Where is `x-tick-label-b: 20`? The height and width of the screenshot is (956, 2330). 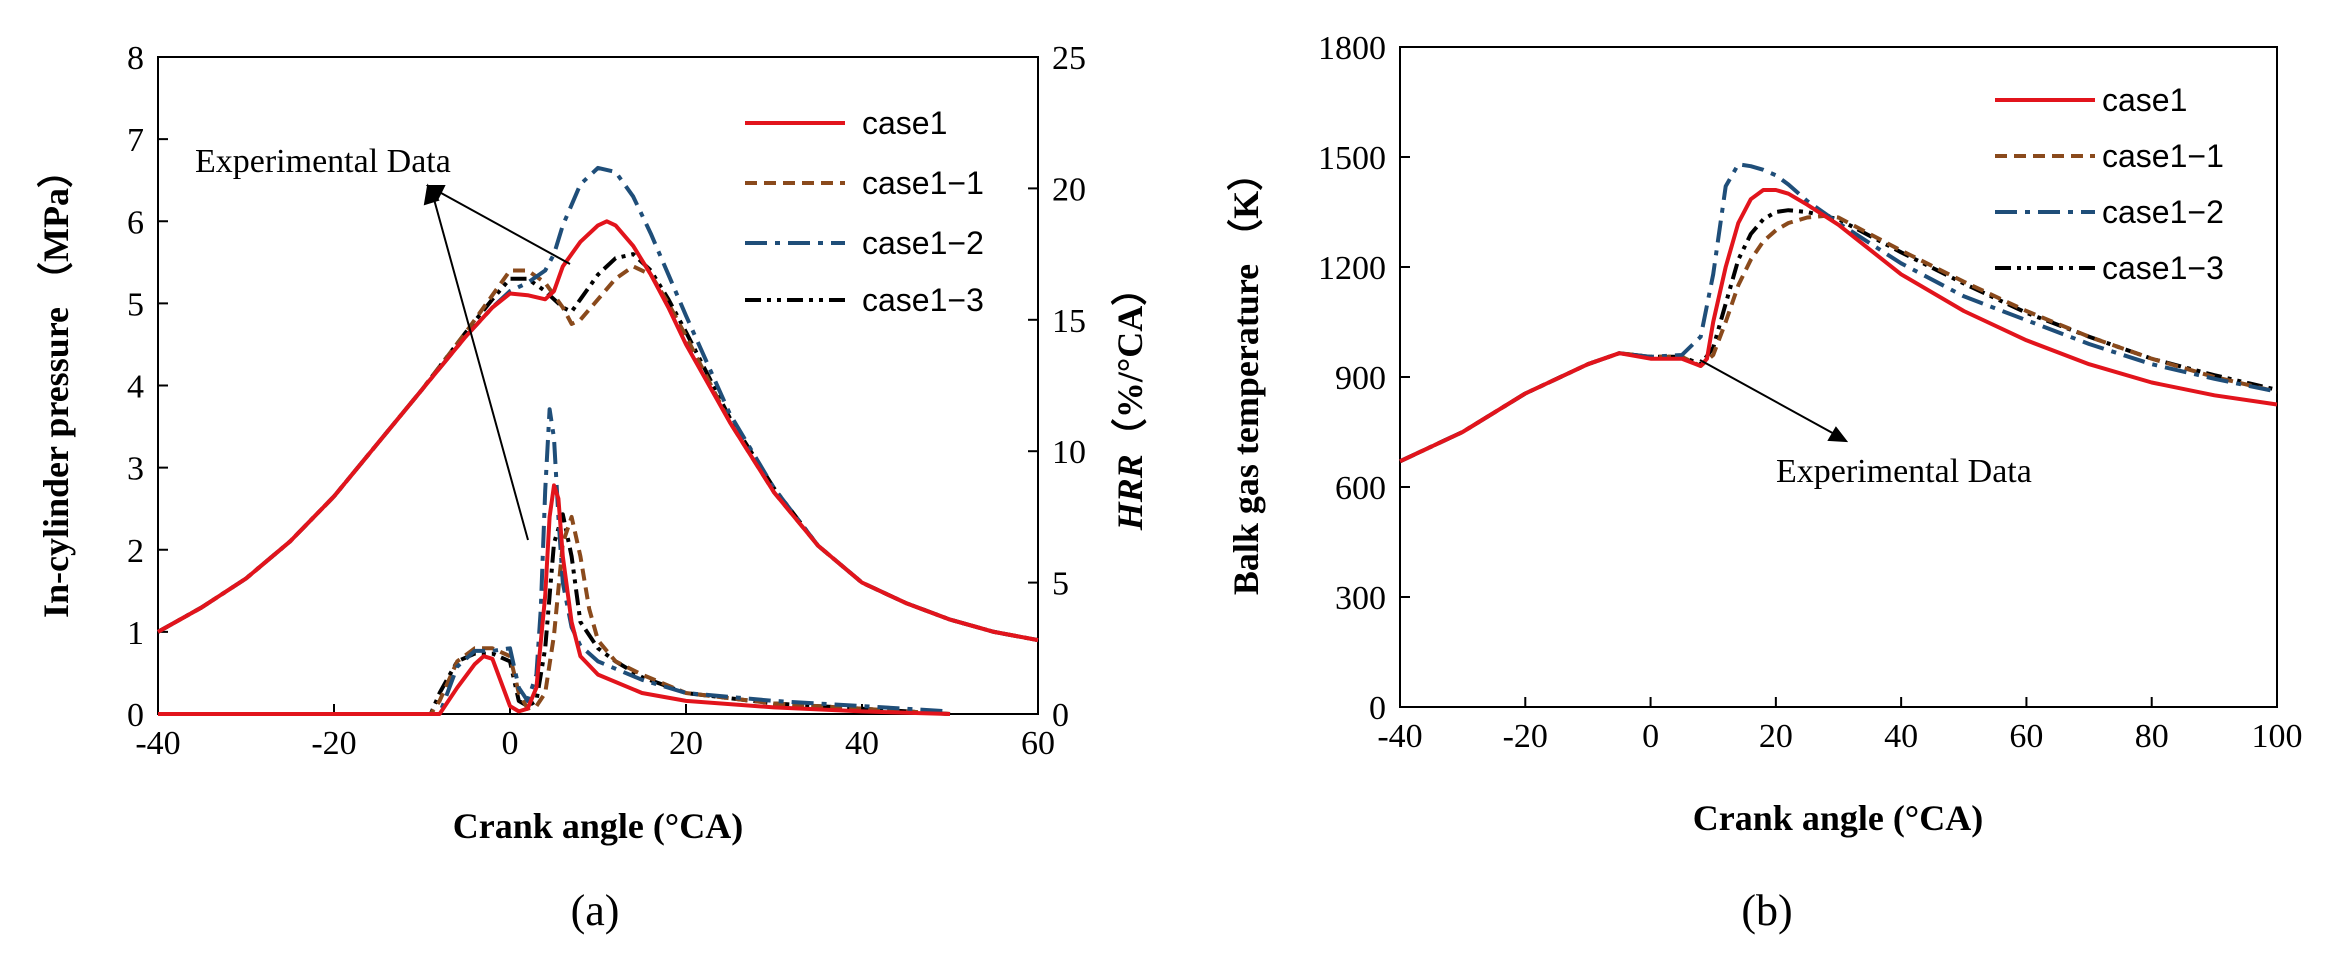
x-tick-label-b: 20 is located at coordinates (1776, 736).